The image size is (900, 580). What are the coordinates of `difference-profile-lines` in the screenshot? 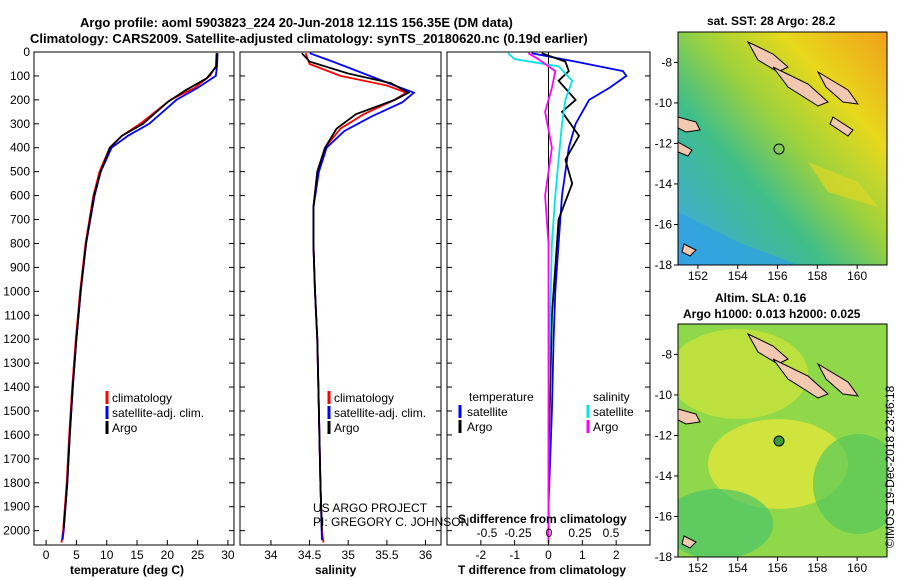 It's located at (567, 297).